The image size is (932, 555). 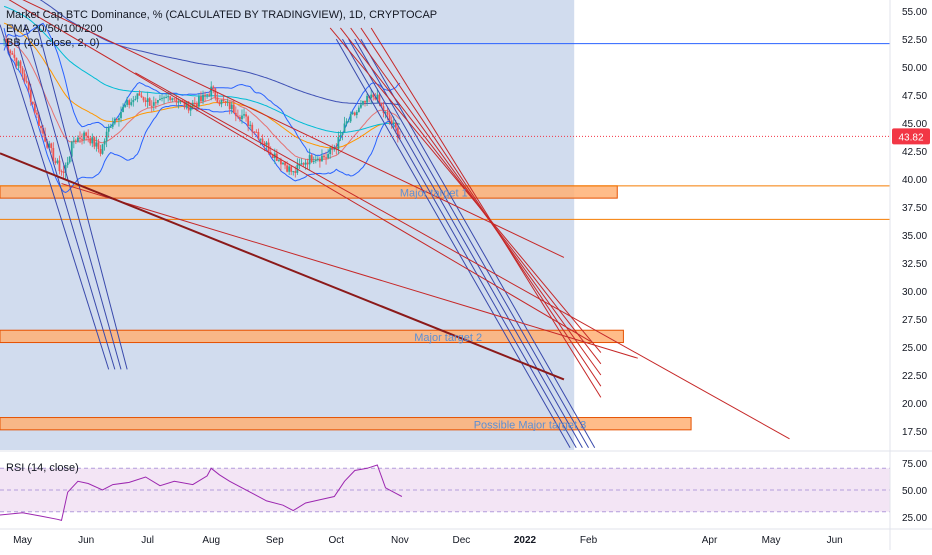 What do you see at coordinates (914, 292) in the screenshot?
I see `price-tick-label: 30.00` at bounding box center [914, 292].